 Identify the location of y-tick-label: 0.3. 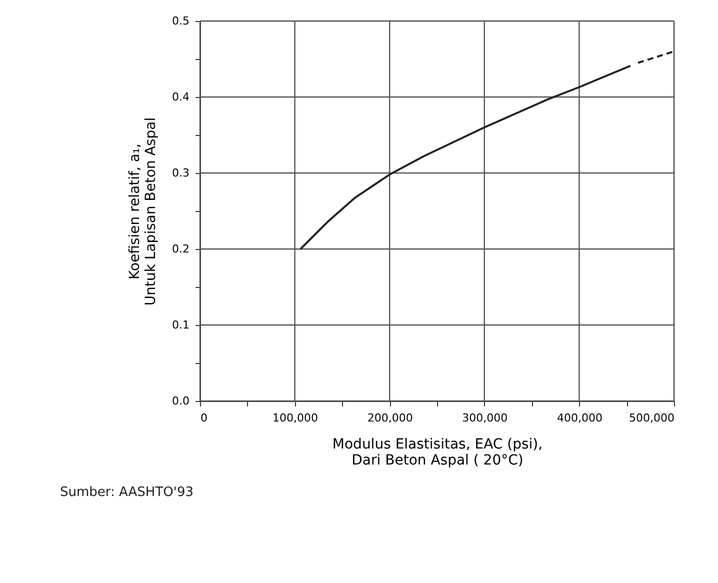
(181, 173).